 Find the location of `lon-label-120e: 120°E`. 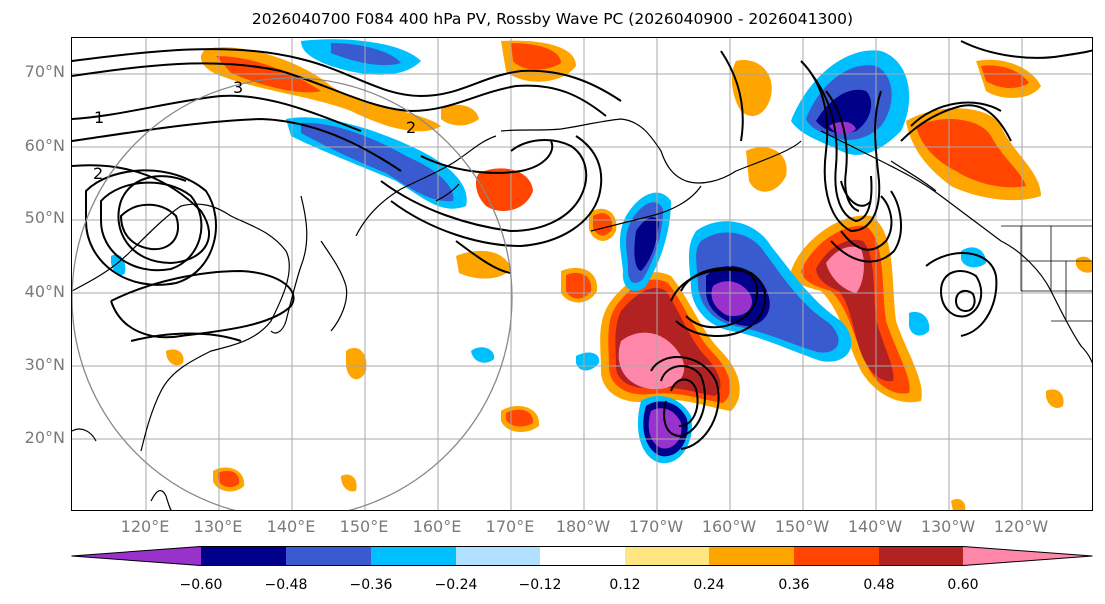

lon-label-120e: 120°E is located at coordinates (145, 526).